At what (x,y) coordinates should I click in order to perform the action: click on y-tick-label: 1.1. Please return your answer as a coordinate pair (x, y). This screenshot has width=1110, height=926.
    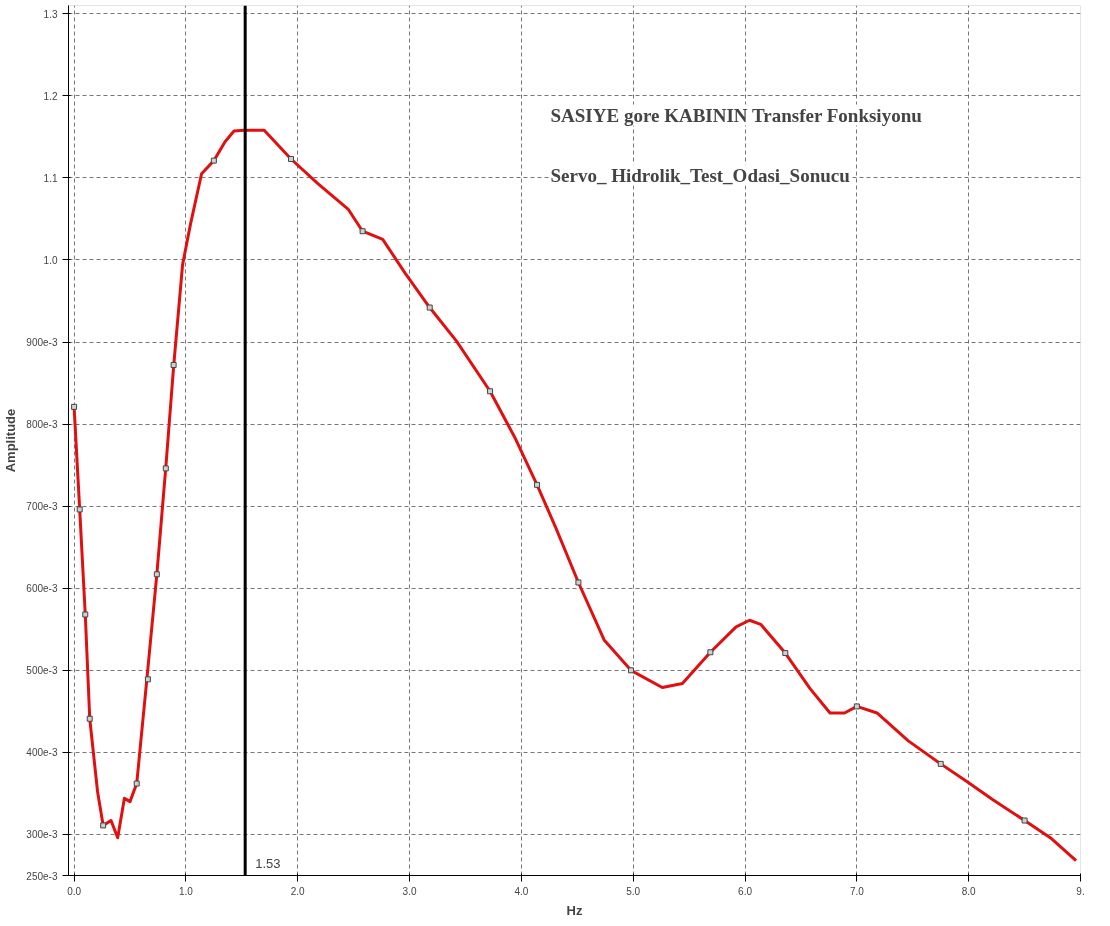
    Looking at the image, I should click on (50, 178).